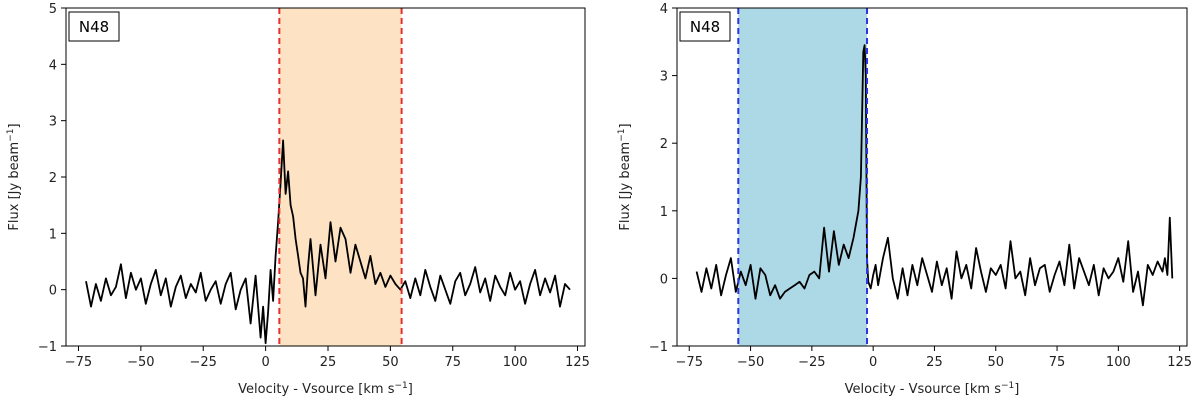  I want to click on y-tick-label: 5, so click(53, 9).